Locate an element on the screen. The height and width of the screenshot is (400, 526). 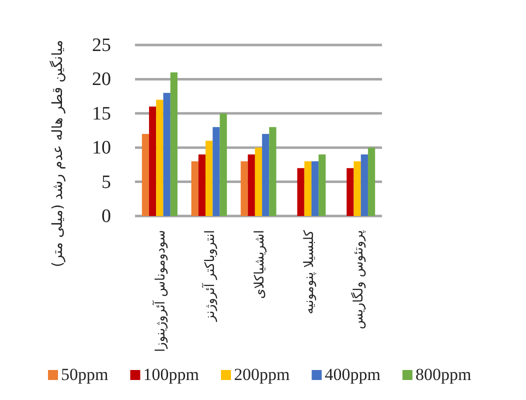
y-tick-label: 0 is located at coordinates (106, 216).